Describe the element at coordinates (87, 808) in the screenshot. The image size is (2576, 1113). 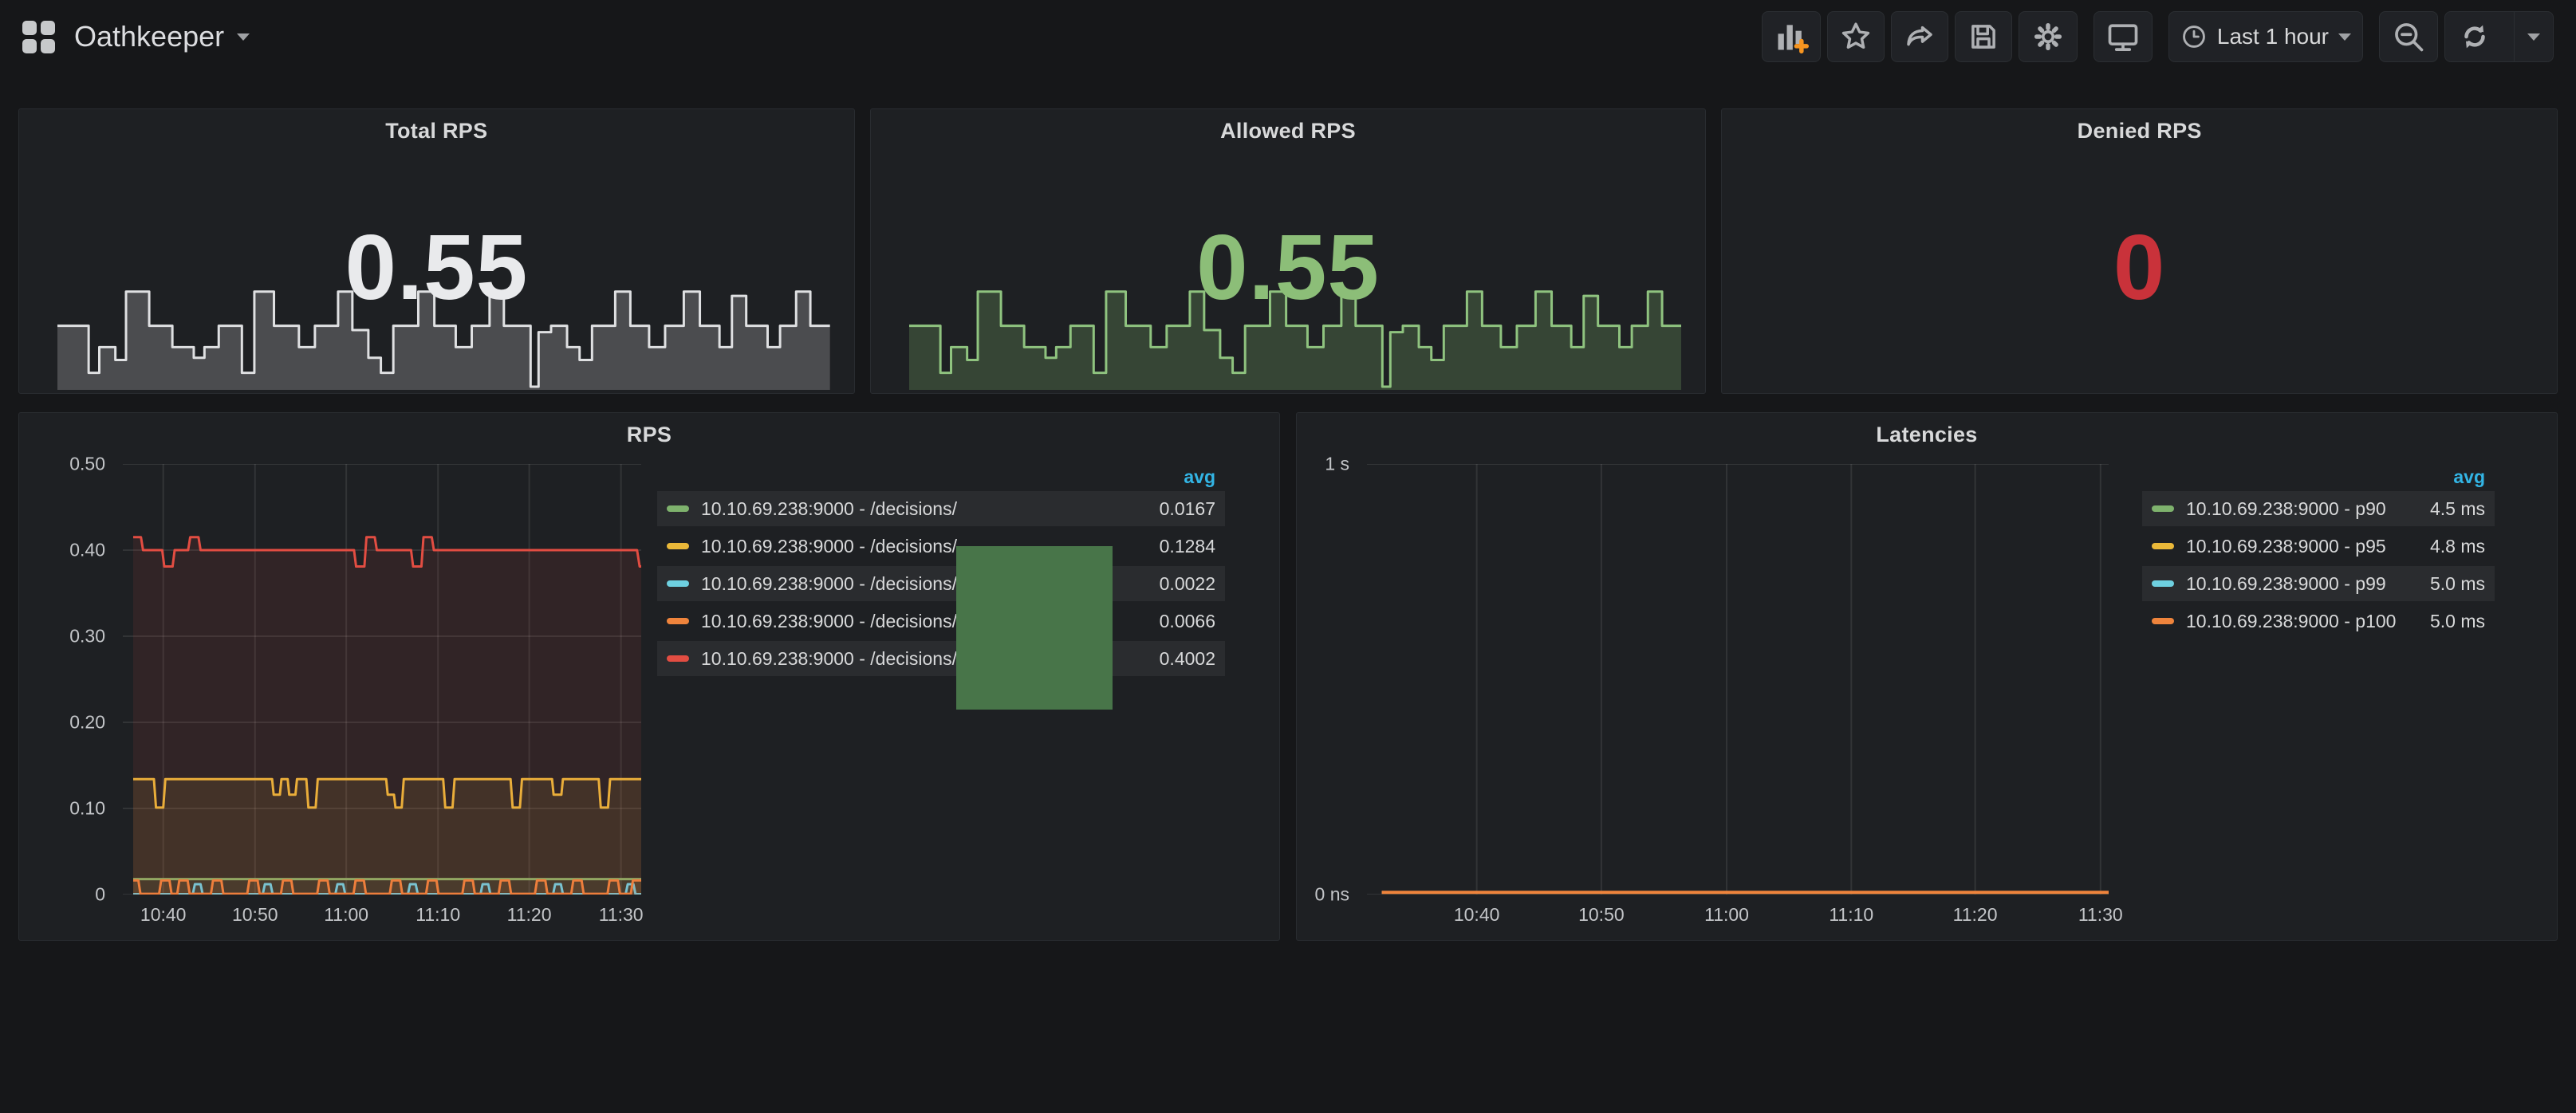
I see `y-tick-label: 0.10` at that location.